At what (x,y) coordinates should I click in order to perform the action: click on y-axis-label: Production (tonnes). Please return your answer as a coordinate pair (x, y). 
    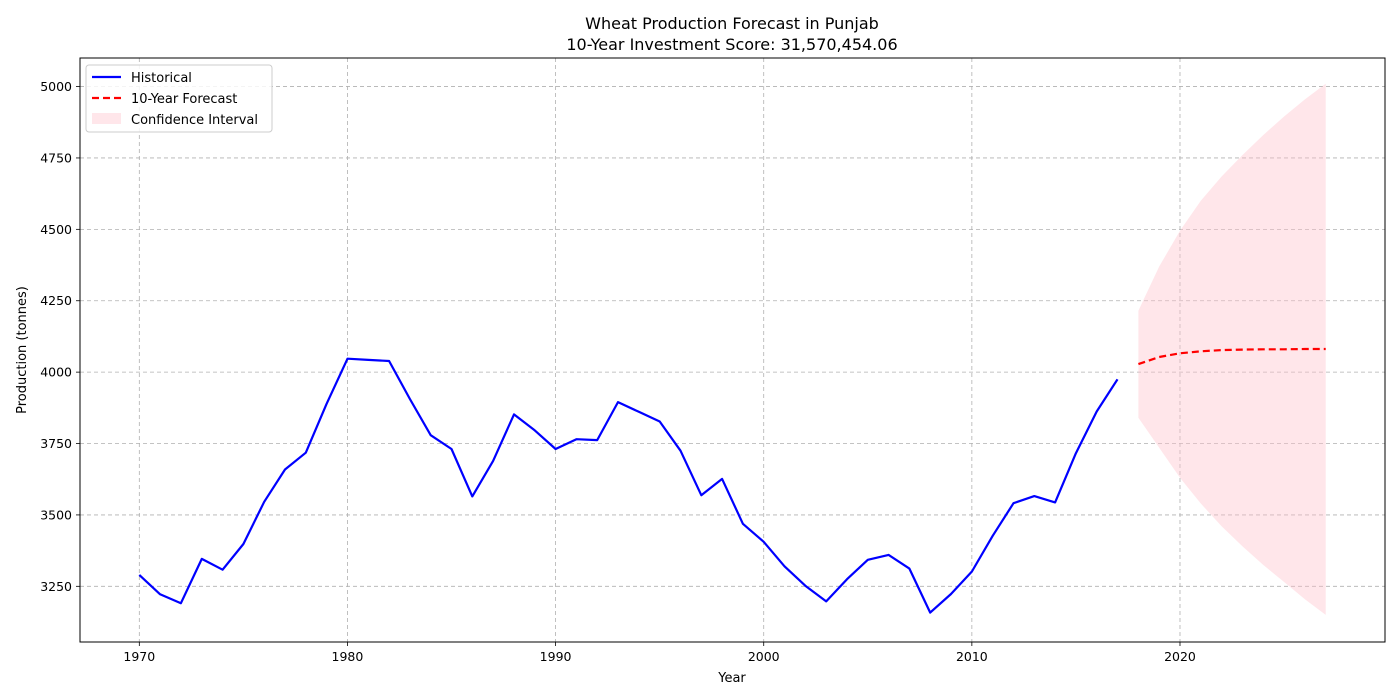
    Looking at the image, I should click on (22, 350).